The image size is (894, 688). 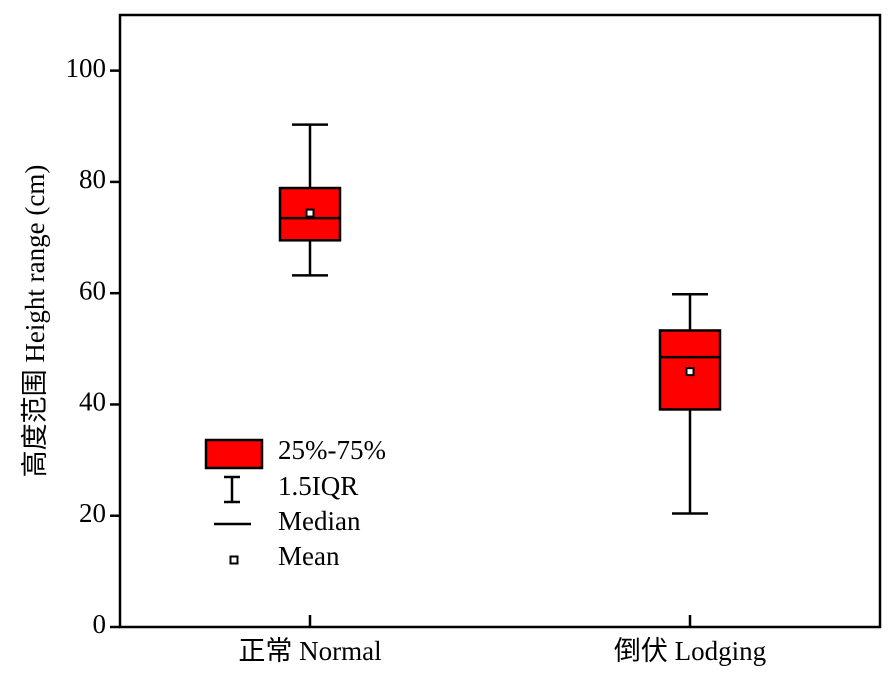 I want to click on x-tick-label: 正常 Normal, so click(x=309, y=651).